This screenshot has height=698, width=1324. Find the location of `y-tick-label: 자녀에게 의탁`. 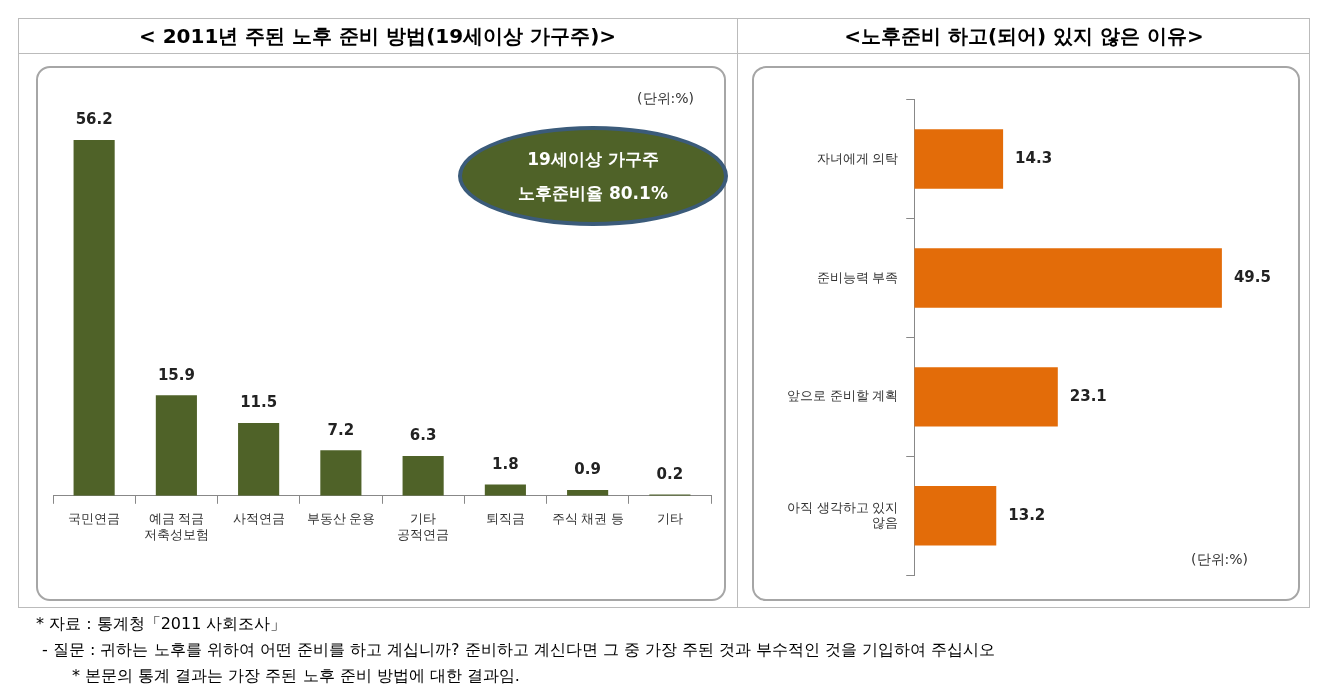

y-tick-label: 자녀에게 의탁 is located at coordinates (857, 158).